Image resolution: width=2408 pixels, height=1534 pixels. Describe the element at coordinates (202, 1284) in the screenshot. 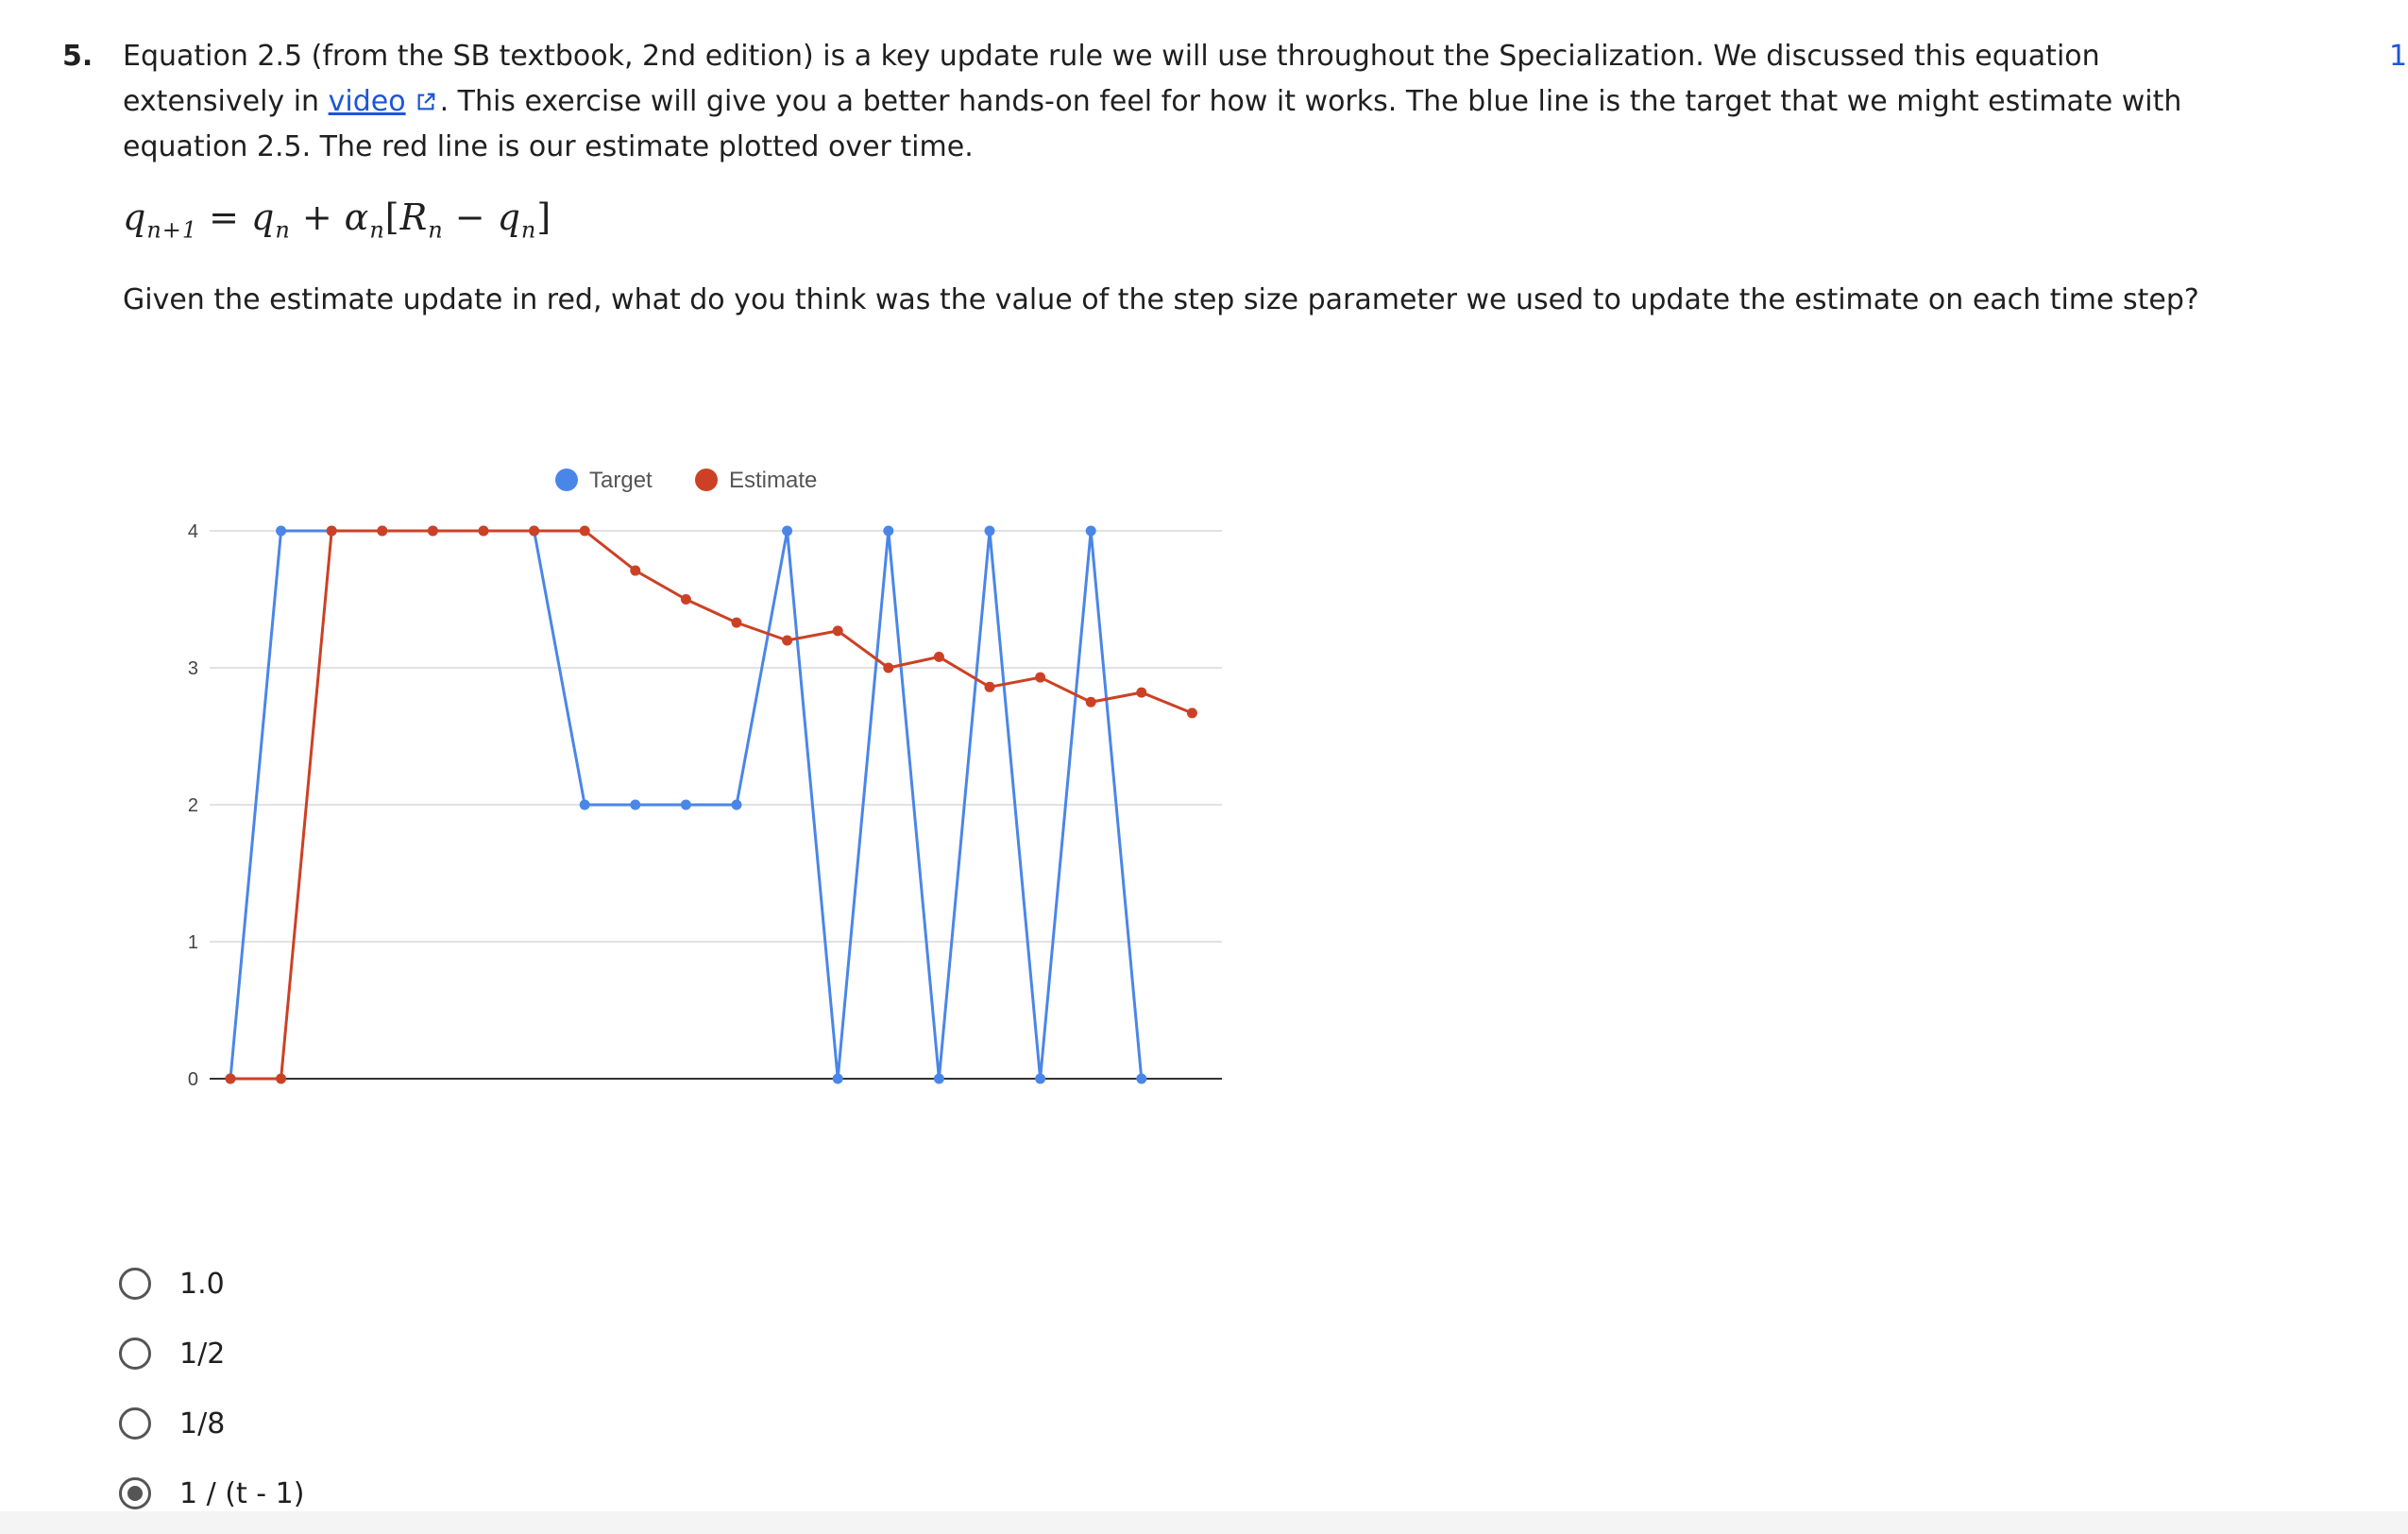

I see `option-label: 1.0` at that location.